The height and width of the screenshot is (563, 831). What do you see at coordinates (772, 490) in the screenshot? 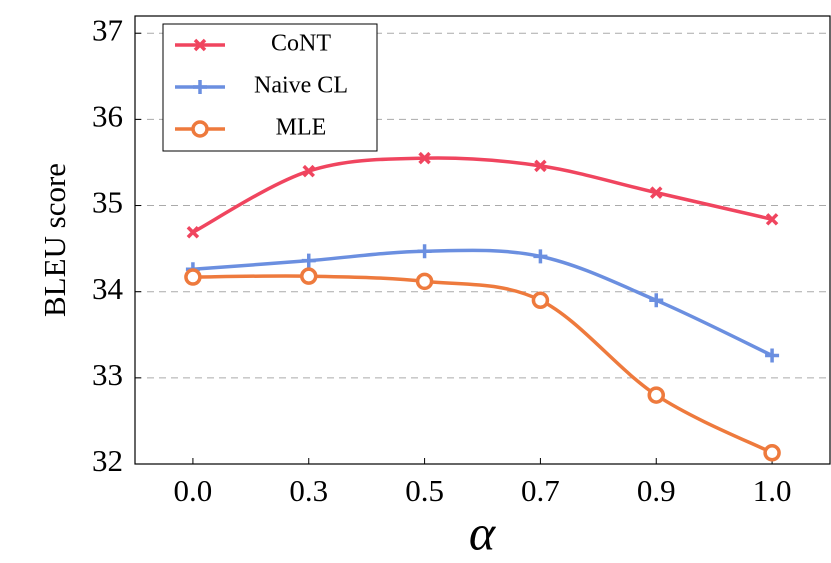
I see `x-tick-label: 1.0` at bounding box center [772, 490].